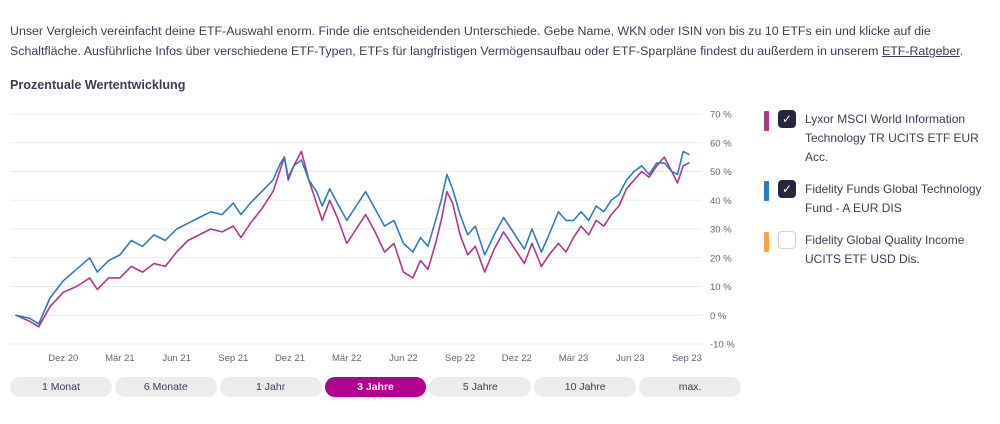 This screenshot has height=424, width=1000. Describe the element at coordinates (721, 201) in the screenshot. I see `y-tick-label: 40 %` at that location.